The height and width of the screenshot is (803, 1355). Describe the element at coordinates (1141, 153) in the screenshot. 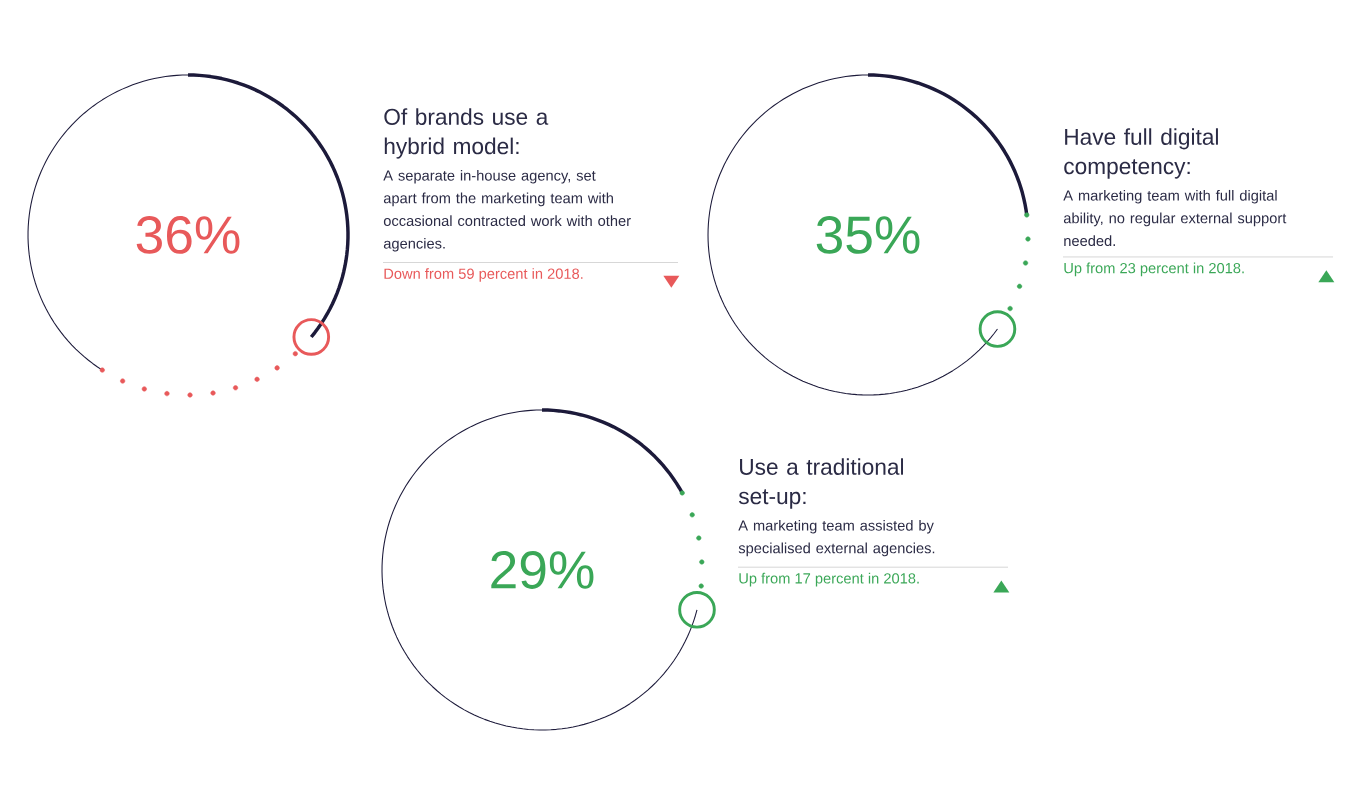

I see `text: Have full digital competency:` at that location.